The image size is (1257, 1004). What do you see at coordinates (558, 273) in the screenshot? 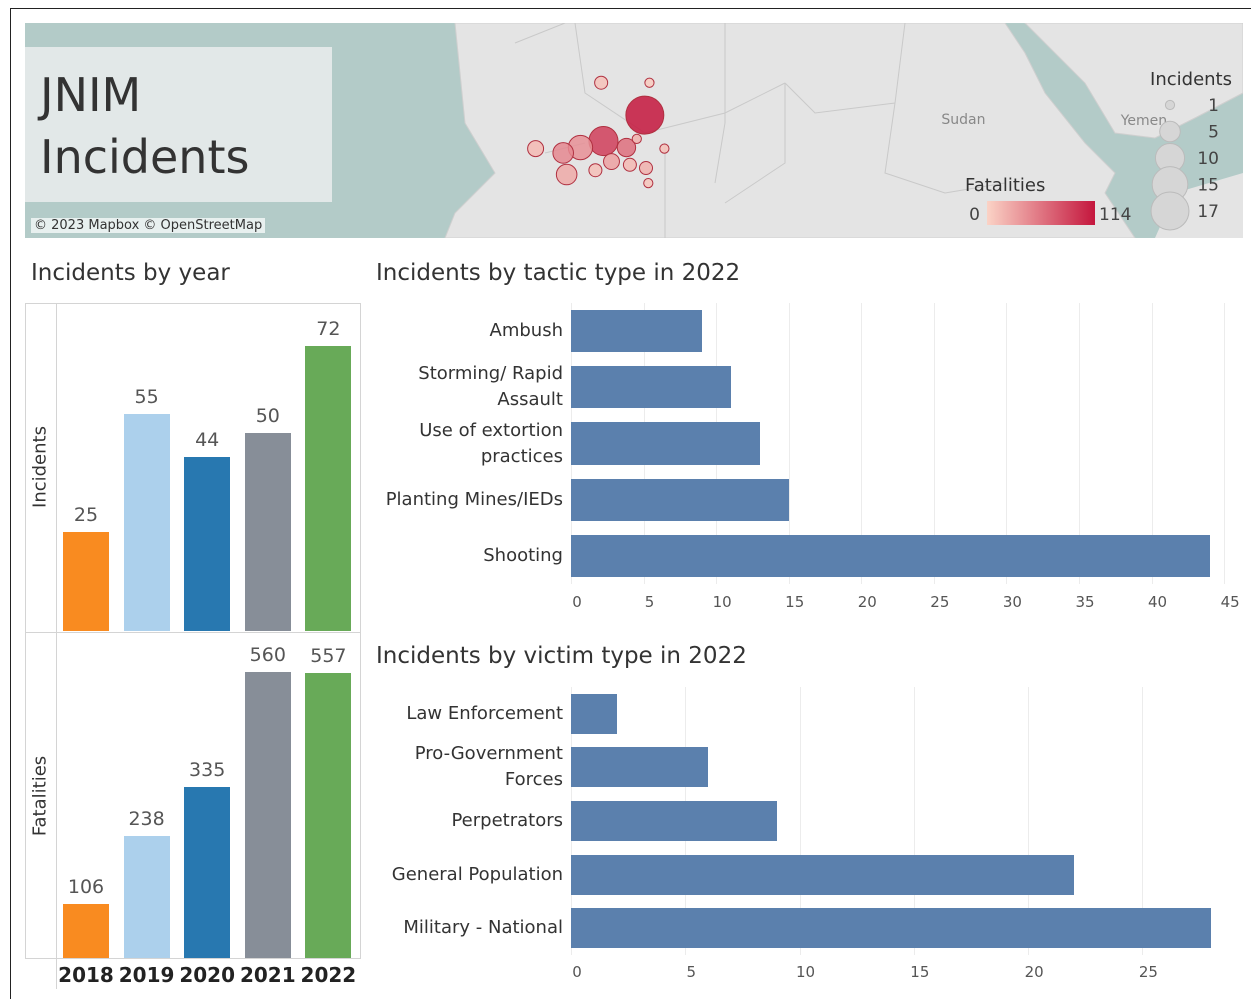
I see `chart-title: Incidents by tactic type in 2022` at bounding box center [558, 273].